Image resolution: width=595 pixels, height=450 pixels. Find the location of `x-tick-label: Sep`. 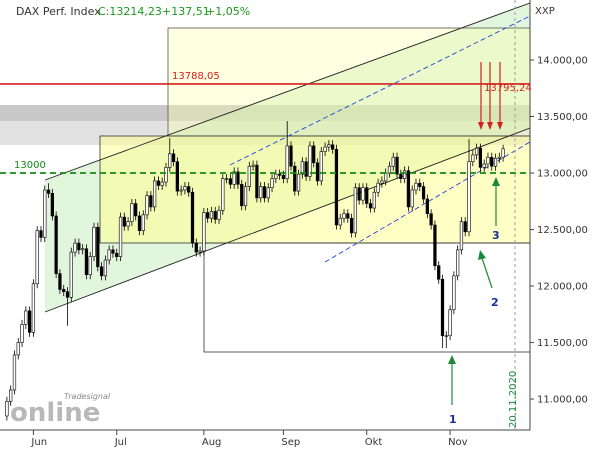

x-tick-label: Sep is located at coordinates (290, 442).